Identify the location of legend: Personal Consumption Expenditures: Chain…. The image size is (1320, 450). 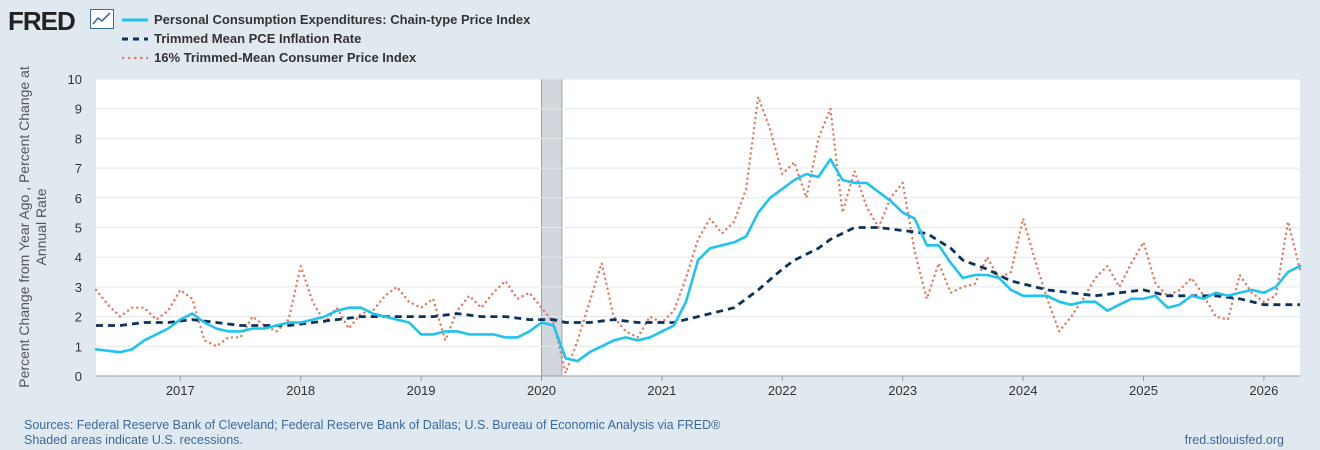
(326, 38).